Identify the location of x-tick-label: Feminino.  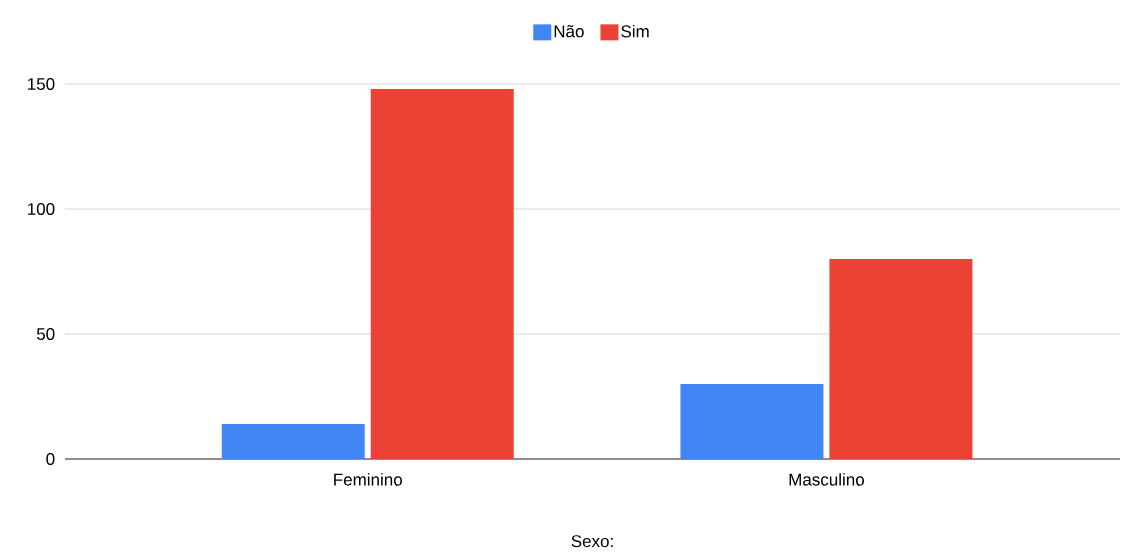
(368, 479).